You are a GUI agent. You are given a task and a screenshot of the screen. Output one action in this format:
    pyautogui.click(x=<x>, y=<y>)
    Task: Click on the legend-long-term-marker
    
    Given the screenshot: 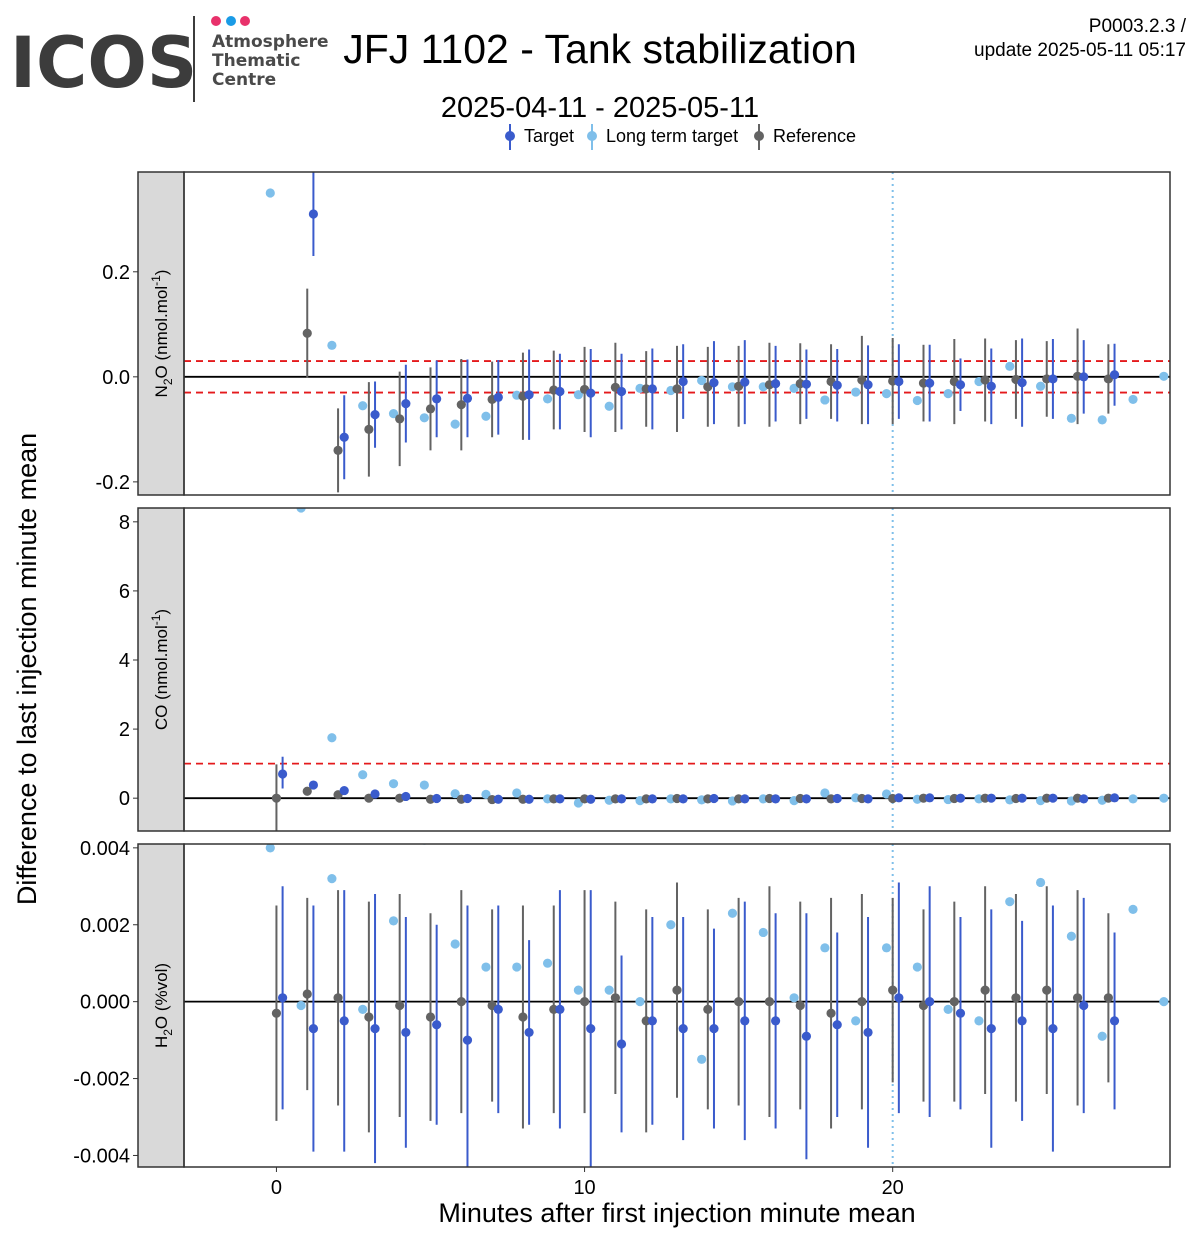 What is the action you would take?
    pyautogui.click(x=592, y=136)
    